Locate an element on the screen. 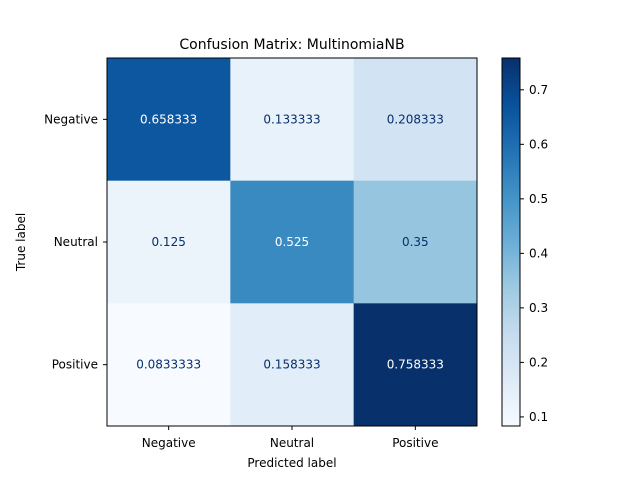  colorbar-ticks: 0.1 0.2 0.3 0.4 0.5 0.6 0.7 is located at coordinates (534, 253).